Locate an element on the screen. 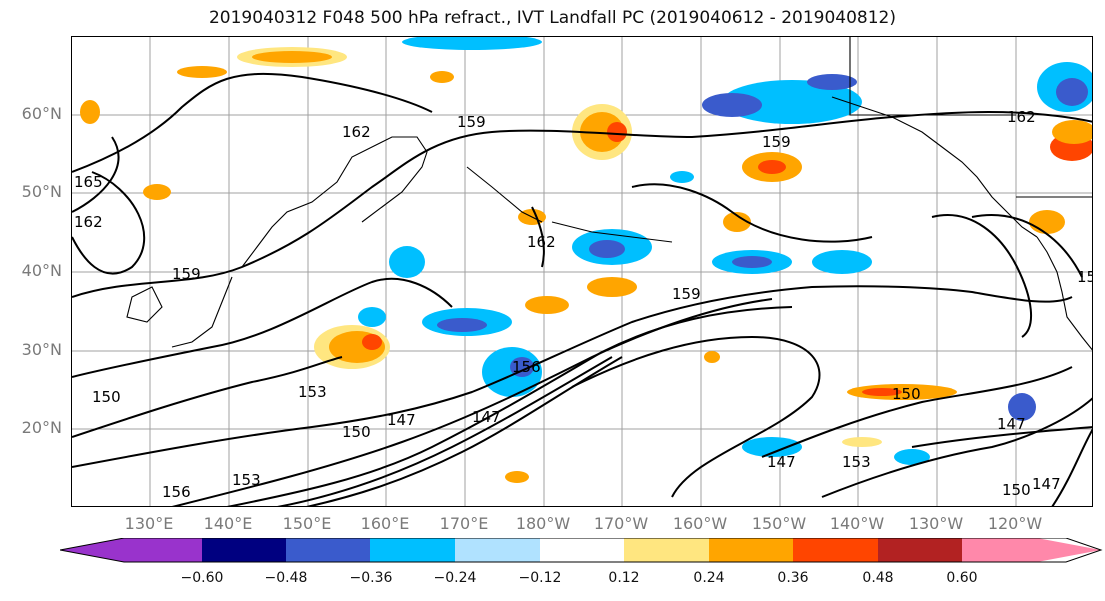 This screenshot has height=601, width=1105. lat-label-30n: 30°N is located at coordinates (41, 349).